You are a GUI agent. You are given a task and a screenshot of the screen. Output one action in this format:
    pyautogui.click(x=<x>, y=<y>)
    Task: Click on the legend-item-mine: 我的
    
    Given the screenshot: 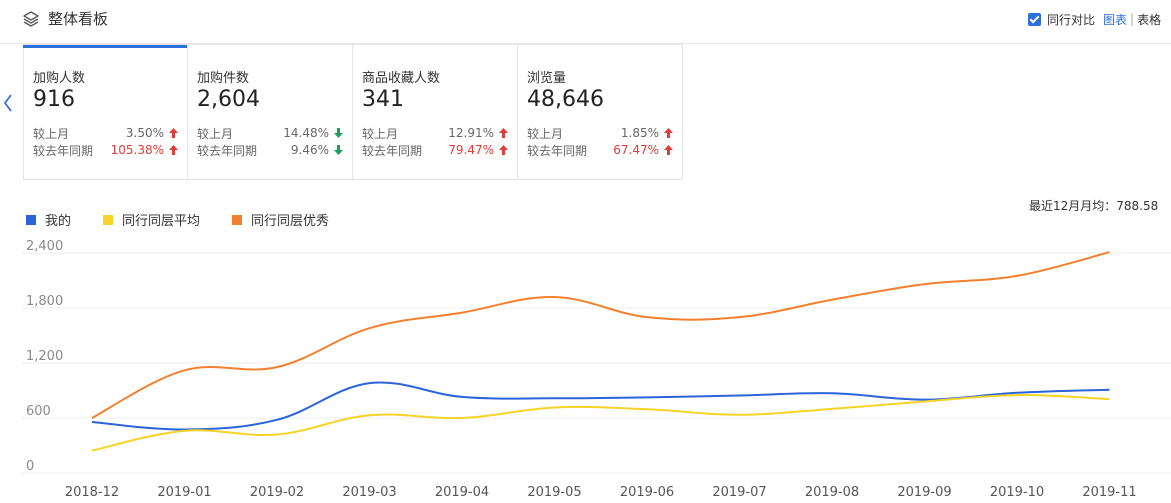 What is the action you would take?
    pyautogui.click(x=48, y=219)
    